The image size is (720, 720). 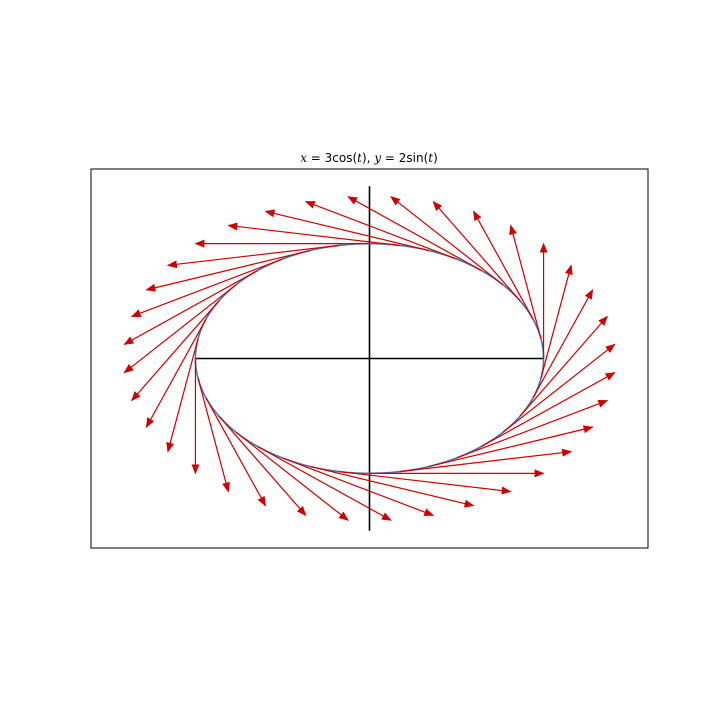 What do you see at coordinates (404, 158) in the screenshot?
I see `title-part: = 2sin(` at bounding box center [404, 158].